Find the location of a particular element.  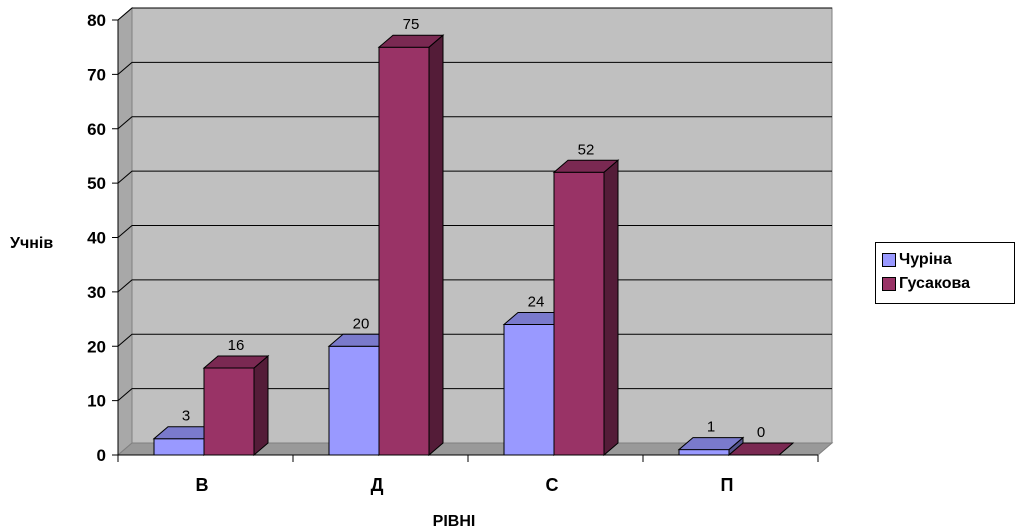

legend-item-series-1: Чуріна is located at coordinates (945, 260).